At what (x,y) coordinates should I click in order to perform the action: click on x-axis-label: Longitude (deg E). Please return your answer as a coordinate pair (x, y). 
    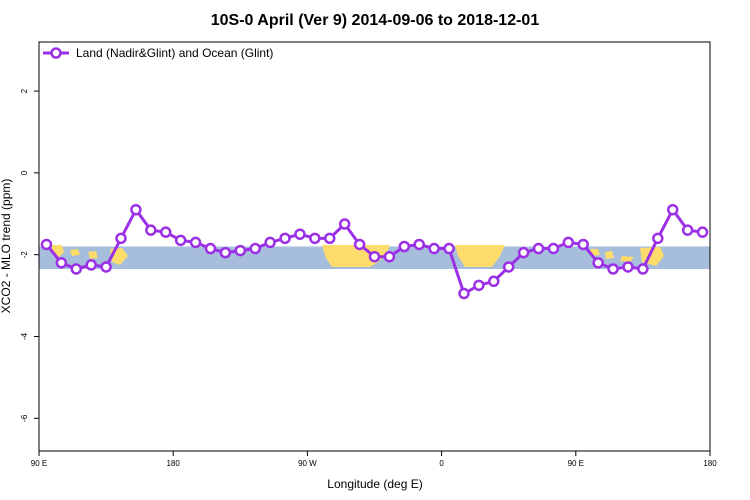
    Looking at the image, I should click on (374, 484).